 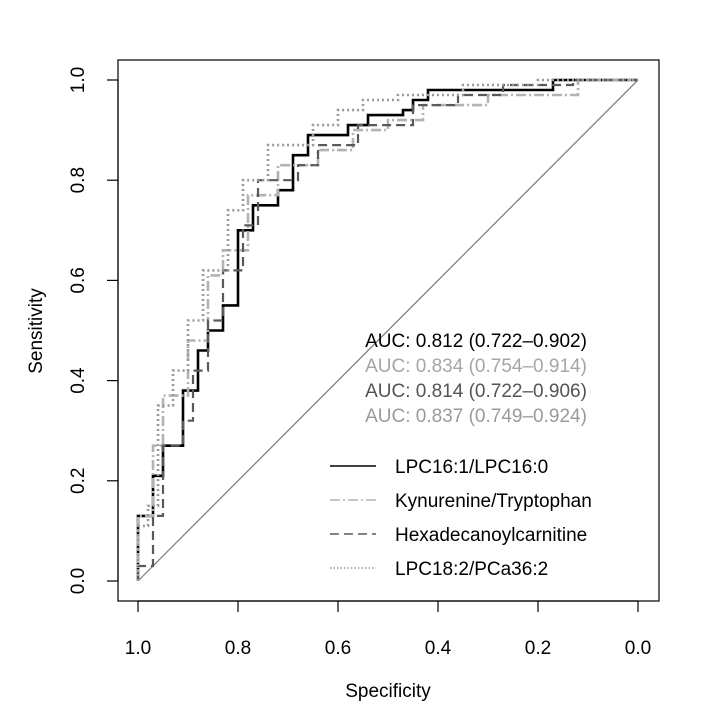 I want to click on x-tick-label: 1.0, so click(x=138, y=648).